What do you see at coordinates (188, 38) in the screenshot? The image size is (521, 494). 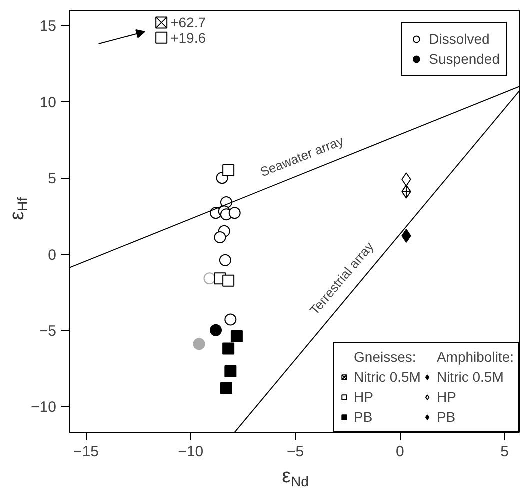 I see `annotation: +19.6` at bounding box center [188, 38].